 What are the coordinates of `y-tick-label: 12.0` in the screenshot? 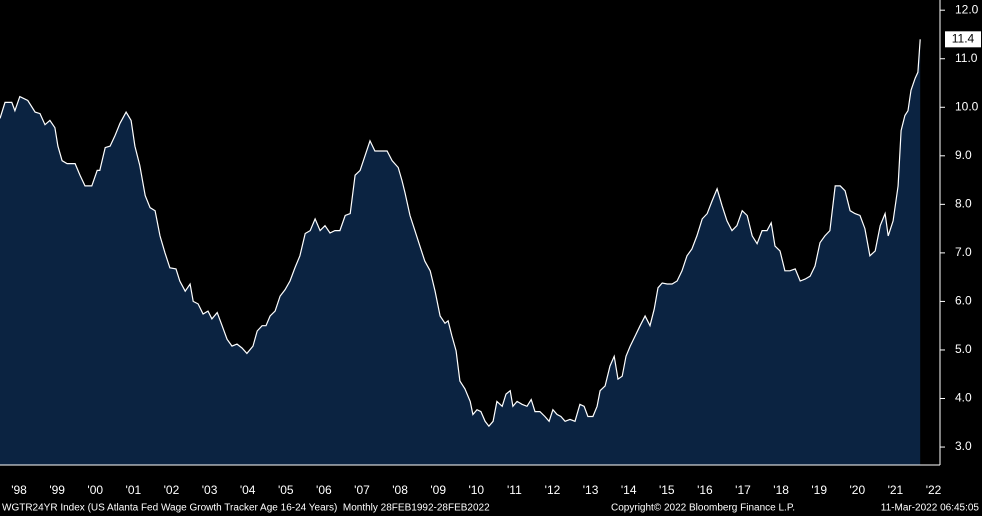 It's located at (967, 9).